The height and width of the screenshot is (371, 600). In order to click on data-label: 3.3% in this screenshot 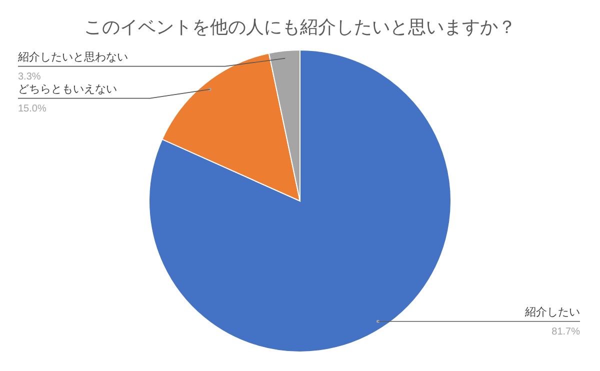, I will do `click(29, 76)`.